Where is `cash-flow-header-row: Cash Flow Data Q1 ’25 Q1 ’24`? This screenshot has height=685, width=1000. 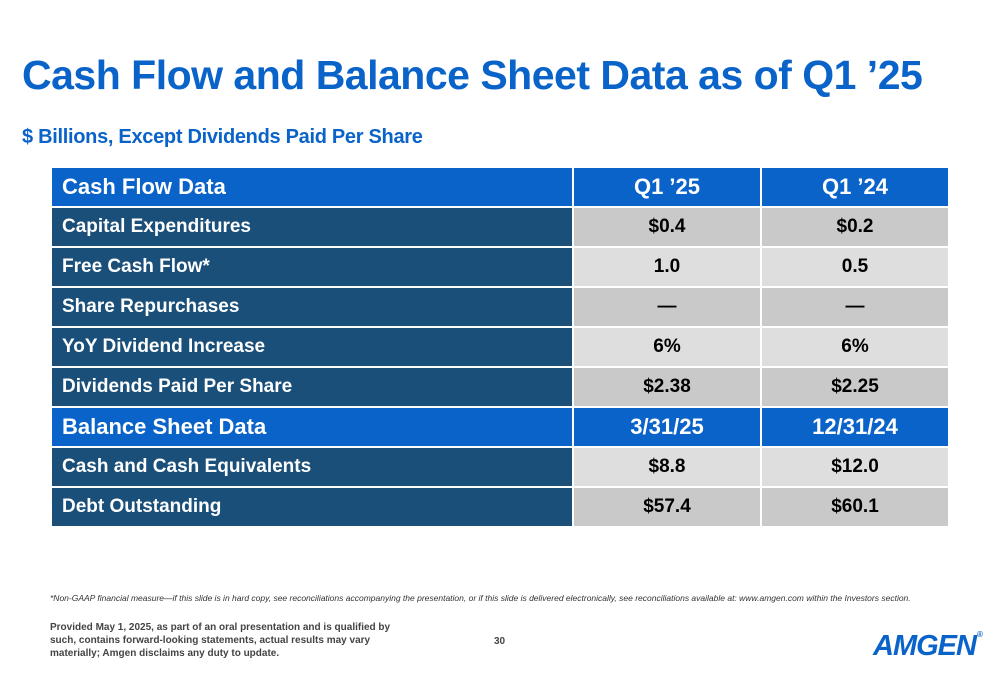
cash-flow-header-row: Cash Flow Data Q1 ’25 Q1 ’24 is located at coordinates (500, 187).